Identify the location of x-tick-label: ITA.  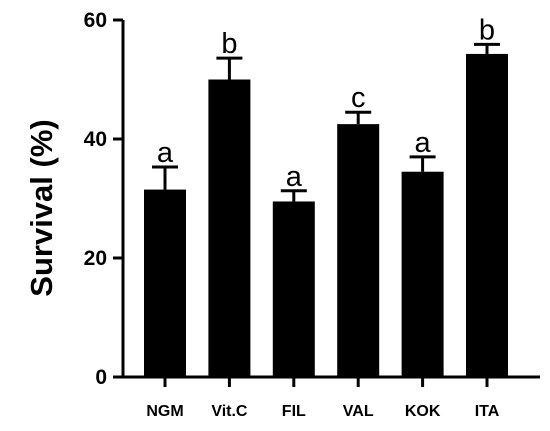
(487, 411).